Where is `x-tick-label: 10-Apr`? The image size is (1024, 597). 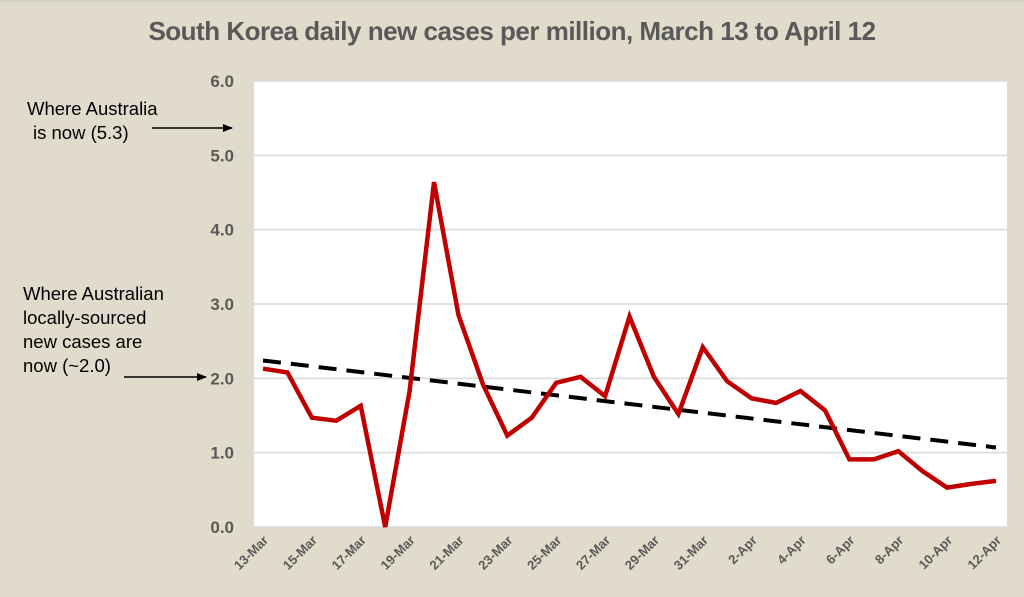
x-tick-label: 10-Apr is located at coordinates (936, 553).